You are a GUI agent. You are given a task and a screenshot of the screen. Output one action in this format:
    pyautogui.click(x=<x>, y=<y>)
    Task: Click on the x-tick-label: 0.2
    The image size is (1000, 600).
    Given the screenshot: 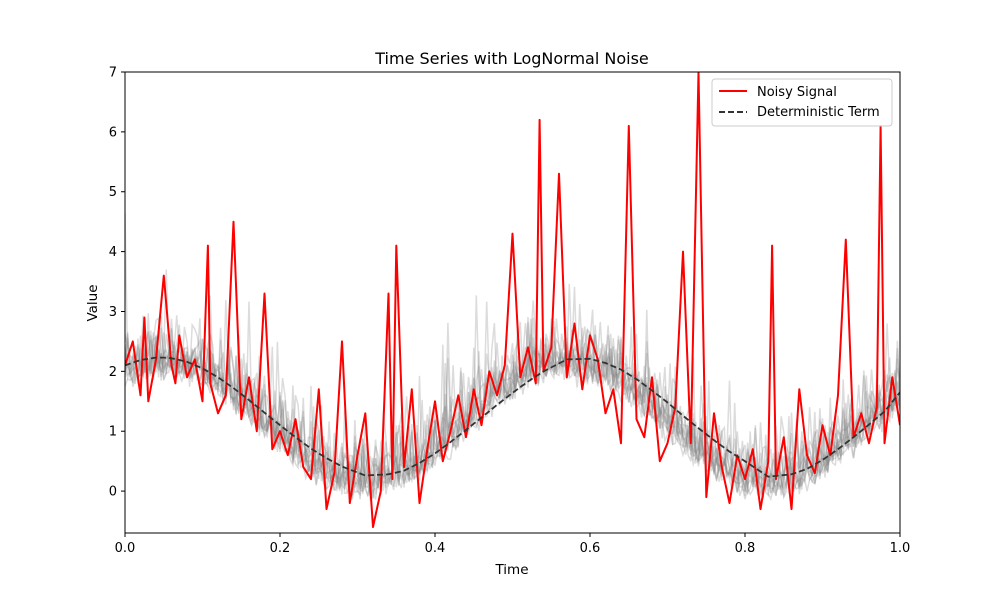 What is the action you would take?
    pyautogui.click(x=280, y=548)
    